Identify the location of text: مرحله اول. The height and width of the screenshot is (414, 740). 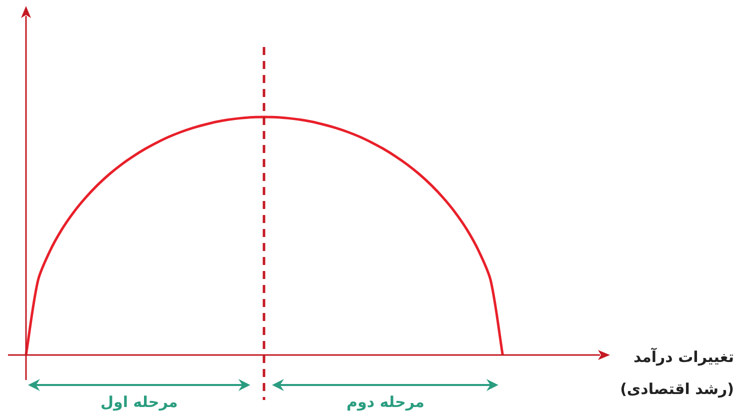
(139, 402).